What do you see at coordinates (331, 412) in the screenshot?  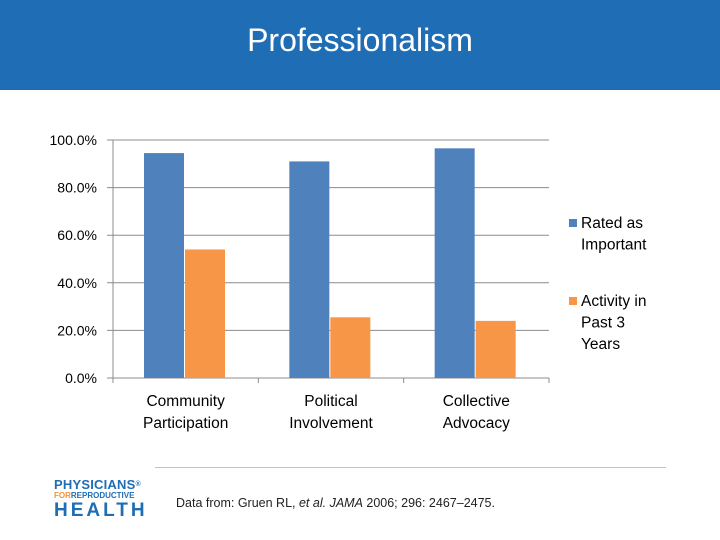 I see `x-category-label: Political Involvement` at bounding box center [331, 412].